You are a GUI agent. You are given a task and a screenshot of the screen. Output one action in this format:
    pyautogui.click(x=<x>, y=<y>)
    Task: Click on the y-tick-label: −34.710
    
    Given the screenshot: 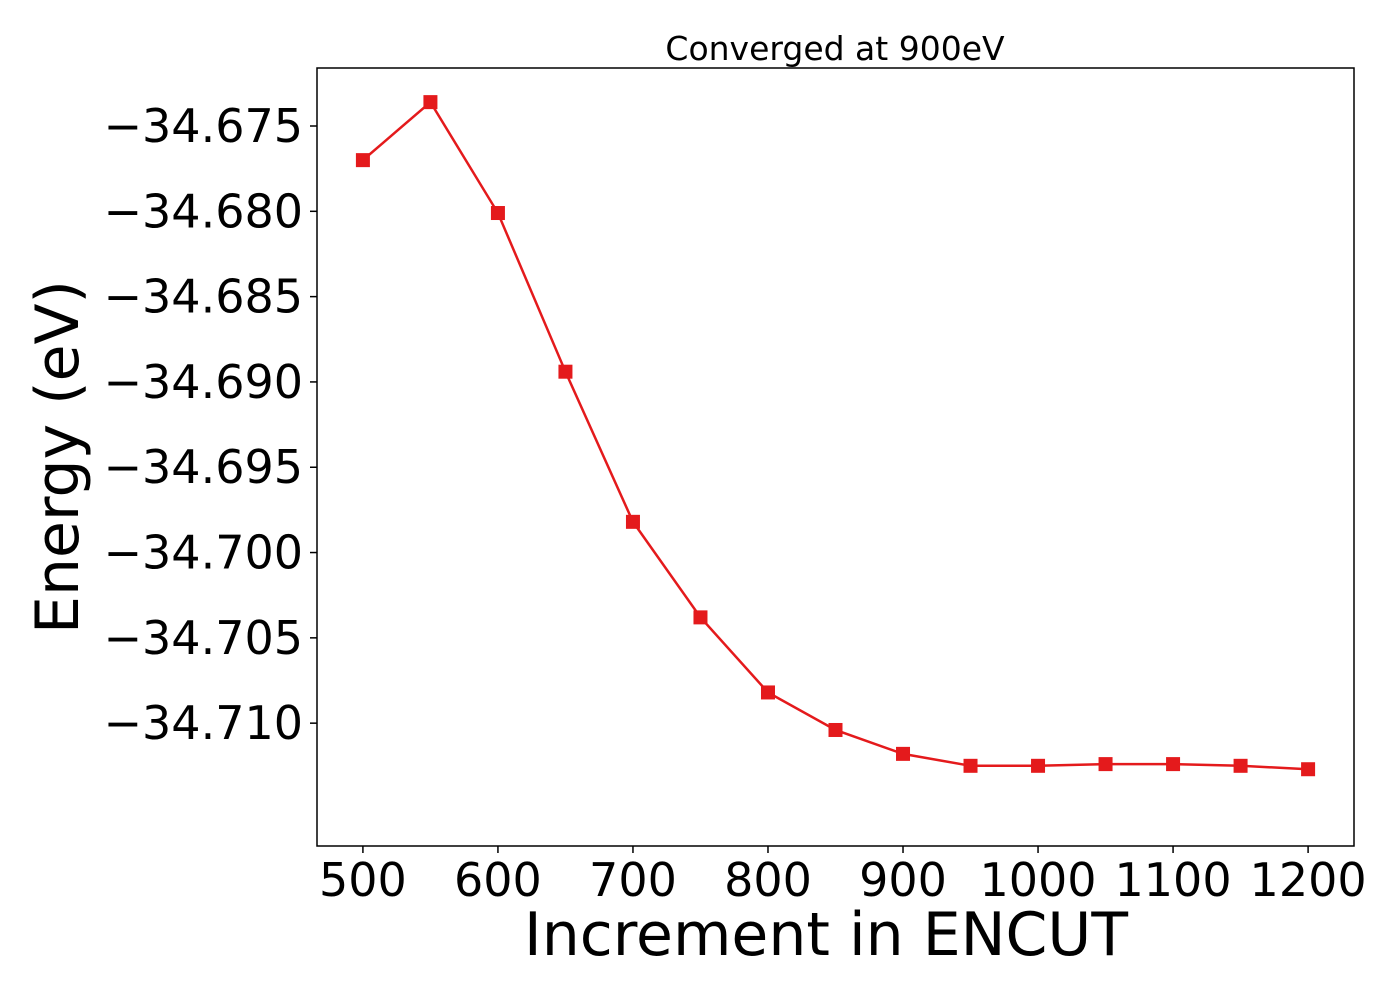 What is the action you would take?
    pyautogui.click(x=204, y=723)
    